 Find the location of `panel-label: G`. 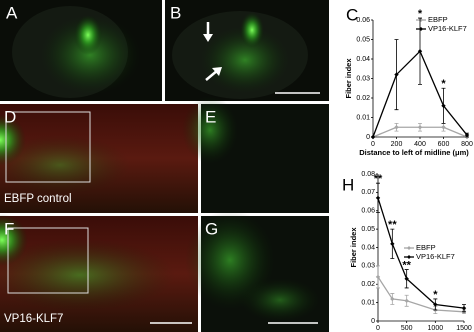

panel-label: G is located at coordinates (211, 228).